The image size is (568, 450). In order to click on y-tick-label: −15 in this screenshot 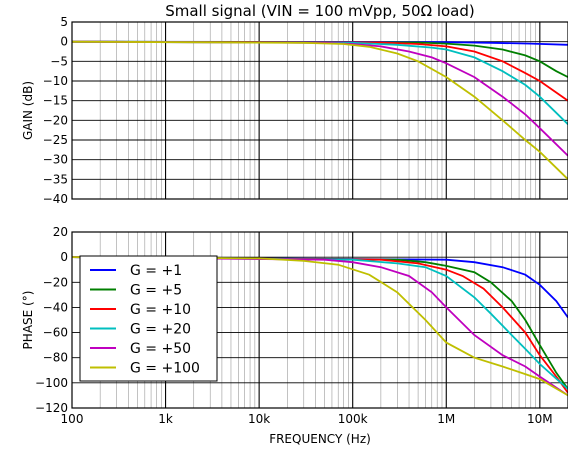, I will do `click(55, 101)`.